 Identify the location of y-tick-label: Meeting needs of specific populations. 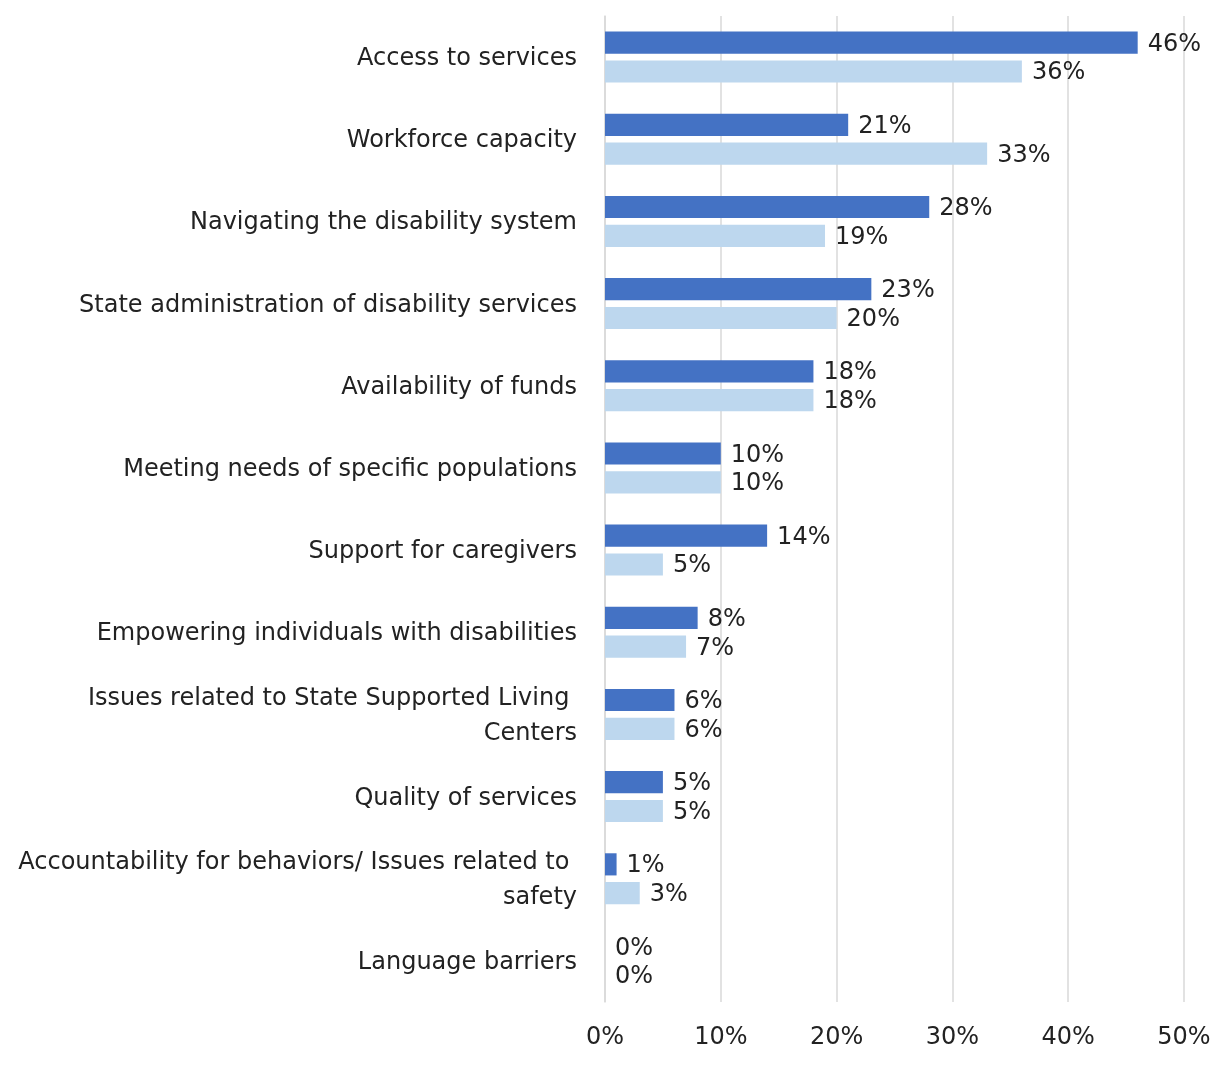
(350, 467).